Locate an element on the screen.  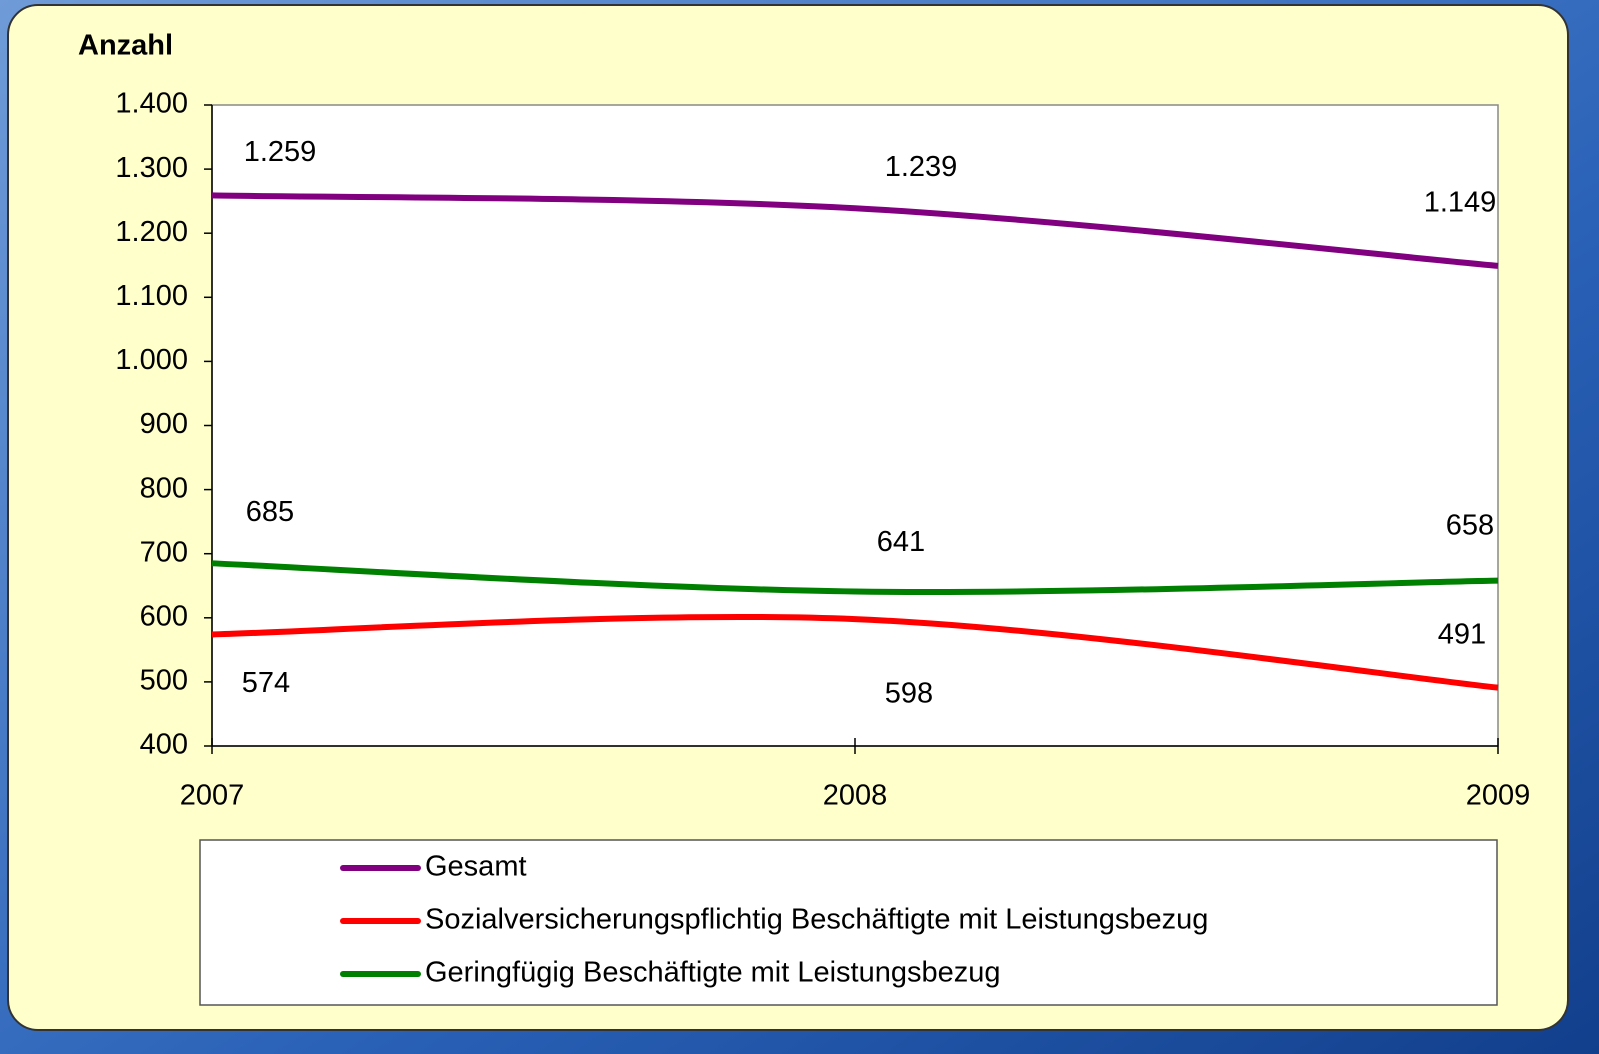
y-tick-label: 700 is located at coordinates (164, 552).